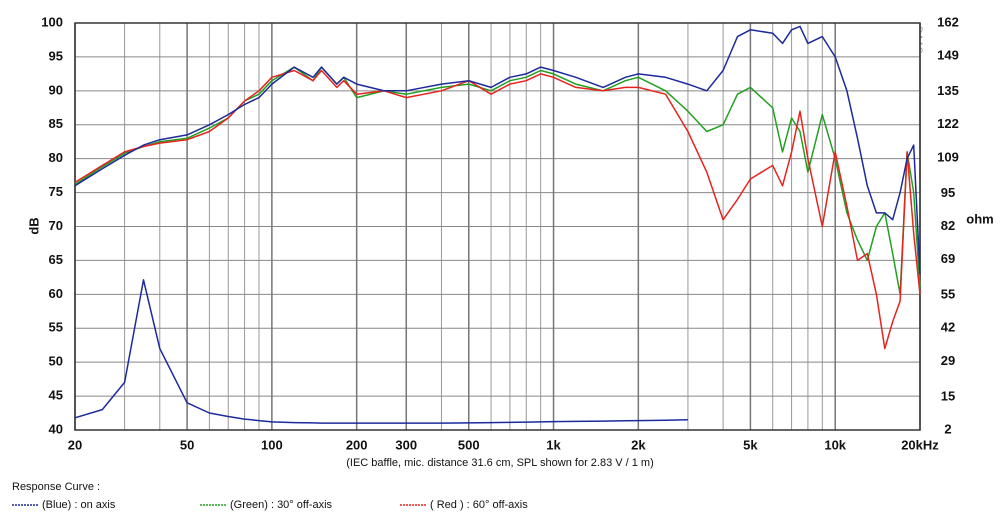 This screenshot has height=520, width=1000. I want to click on y2-tick-label: 135, so click(948, 90).